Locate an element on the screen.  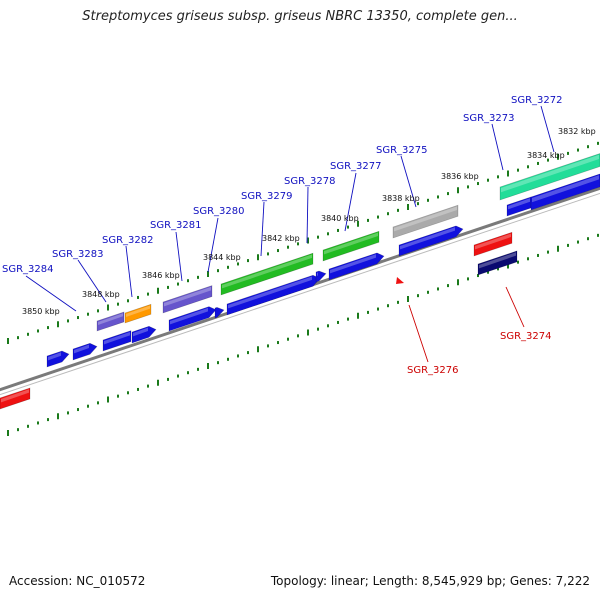
gene-bar-navy-highlight is located at coordinates (497, 260).